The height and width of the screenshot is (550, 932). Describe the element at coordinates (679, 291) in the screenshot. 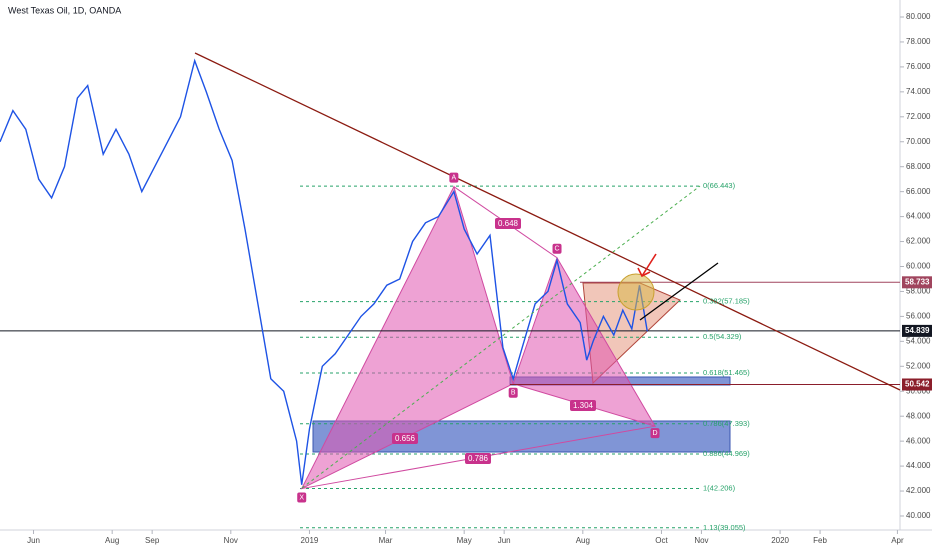

I see `trend-line` at that location.